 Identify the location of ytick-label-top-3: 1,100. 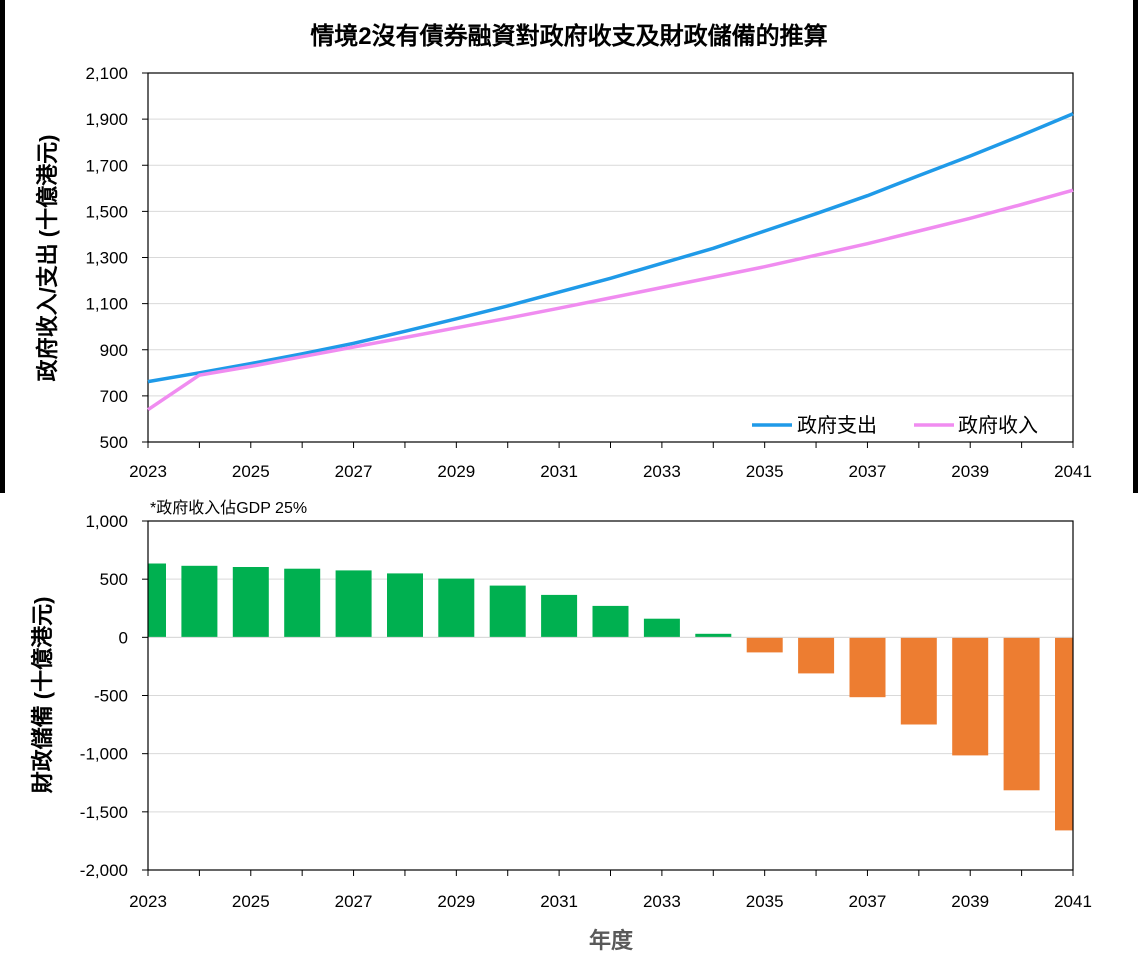
(106, 304).